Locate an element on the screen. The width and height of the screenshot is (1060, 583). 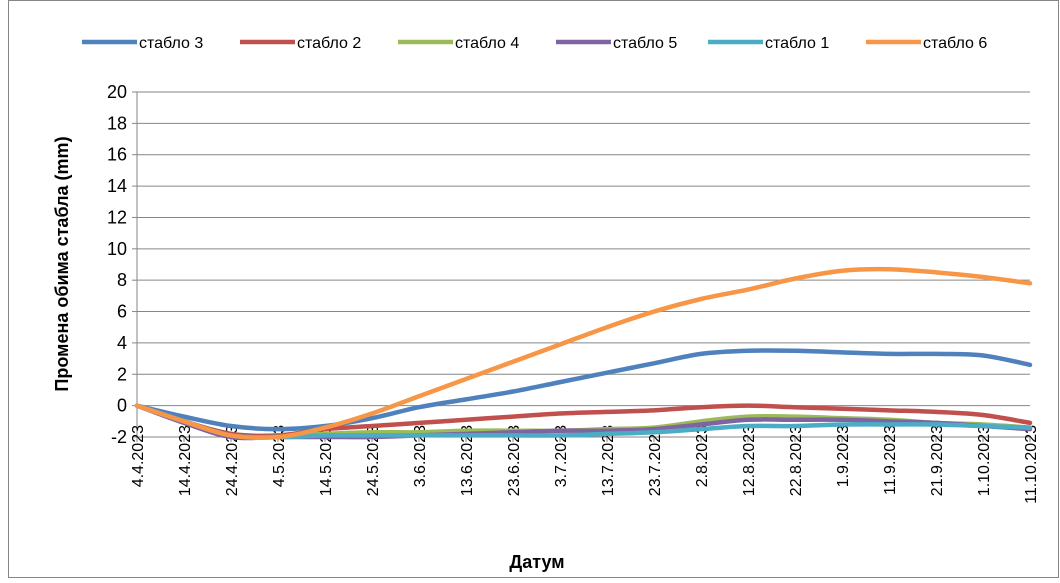
legend-label: стабло 1 is located at coordinates (797, 43).